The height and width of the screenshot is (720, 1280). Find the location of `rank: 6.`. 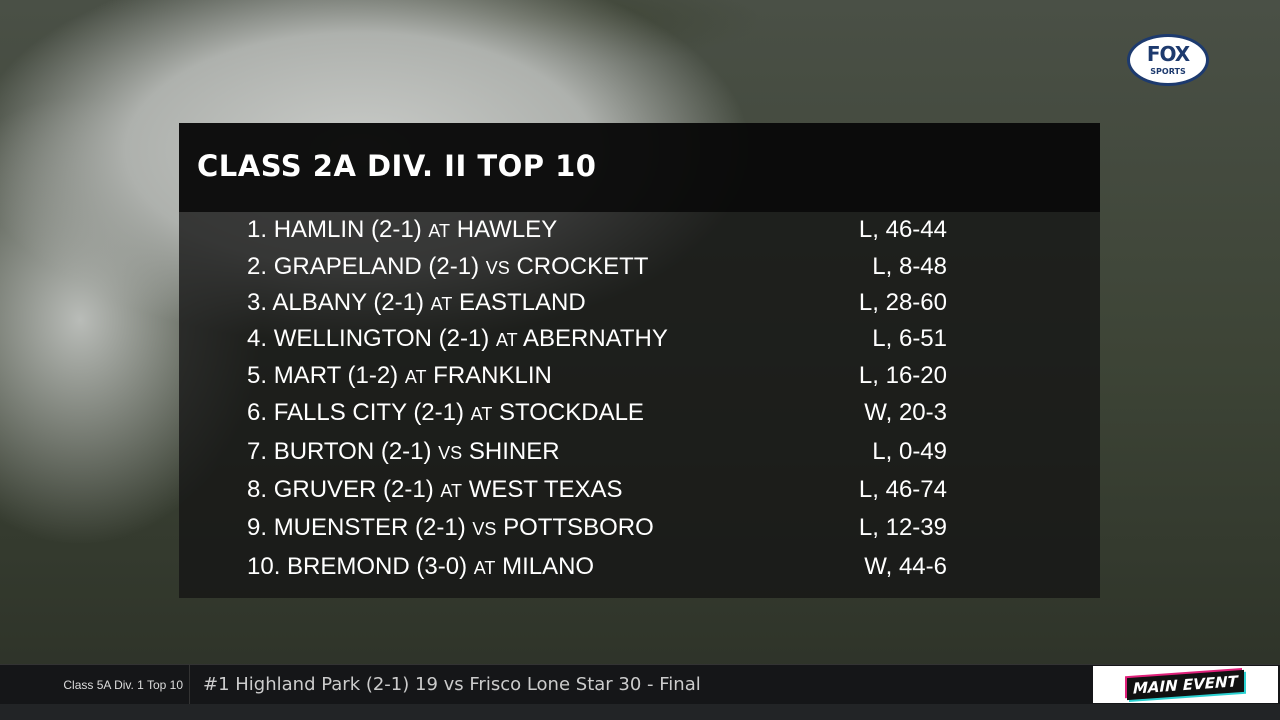

rank: 6. is located at coordinates (257, 412).